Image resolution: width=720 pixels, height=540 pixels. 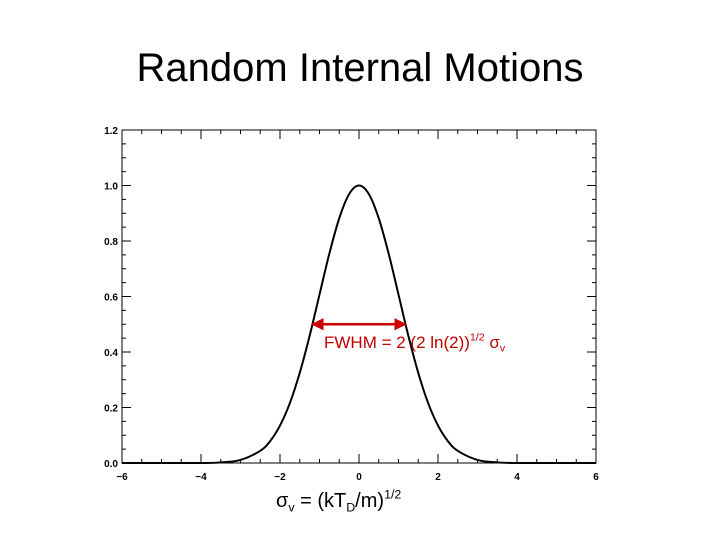 What do you see at coordinates (111, 242) in the screenshot?
I see `y-tick-label: 0.8` at bounding box center [111, 242].